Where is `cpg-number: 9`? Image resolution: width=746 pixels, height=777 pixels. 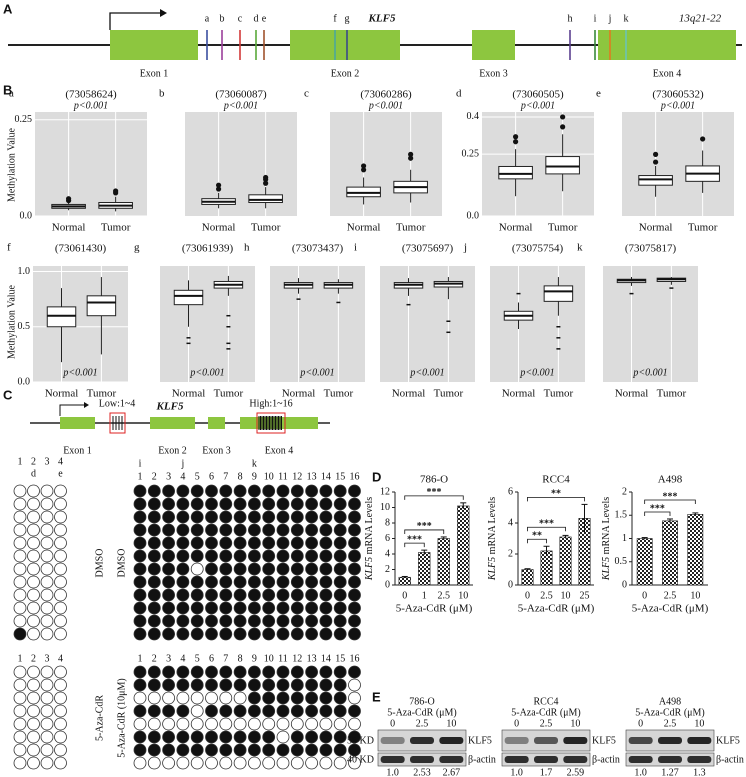 cpg-number: 9 is located at coordinates (254, 658).